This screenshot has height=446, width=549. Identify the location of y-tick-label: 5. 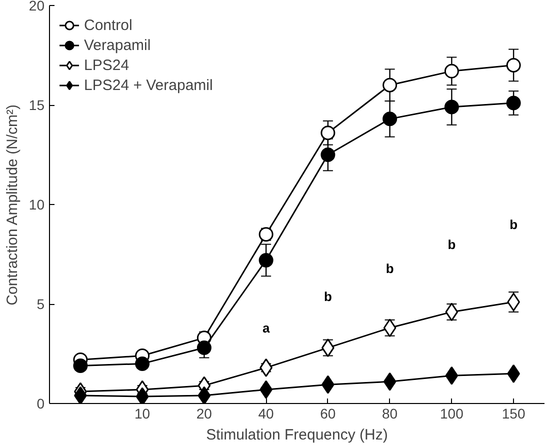
(40, 304).